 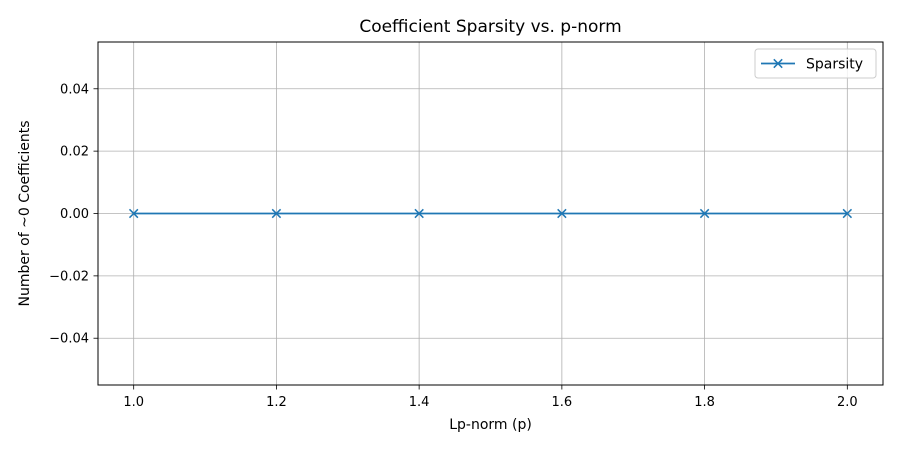 I want to click on legend-marker-sparsity, so click(x=778, y=63).